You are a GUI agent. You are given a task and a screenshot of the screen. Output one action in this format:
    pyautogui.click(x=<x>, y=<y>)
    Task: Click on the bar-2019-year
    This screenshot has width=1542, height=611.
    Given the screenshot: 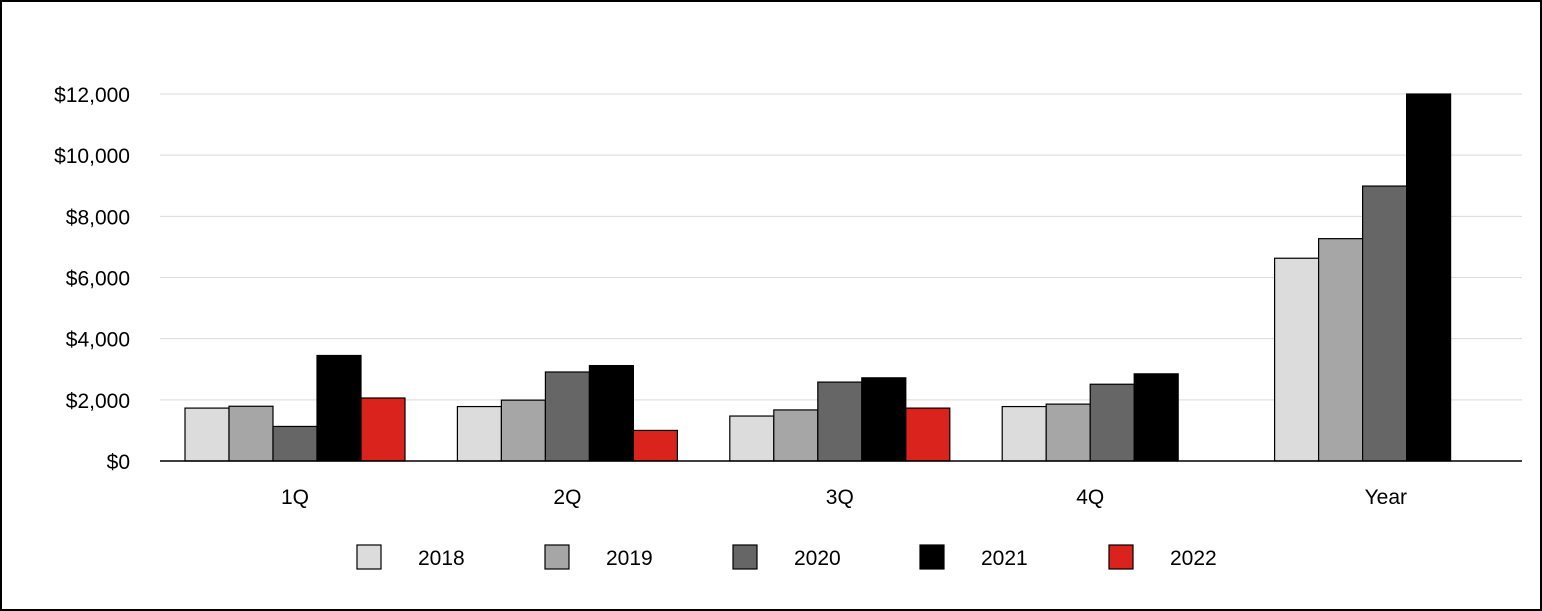 What is the action you would take?
    pyautogui.click(x=1340, y=350)
    